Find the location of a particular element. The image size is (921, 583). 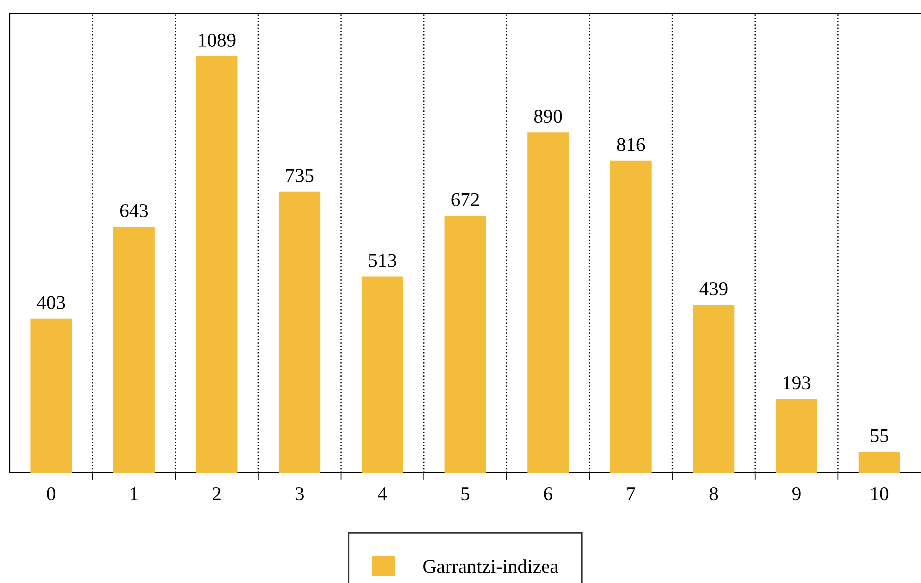

data-label: 672 is located at coordinates (466, 199).